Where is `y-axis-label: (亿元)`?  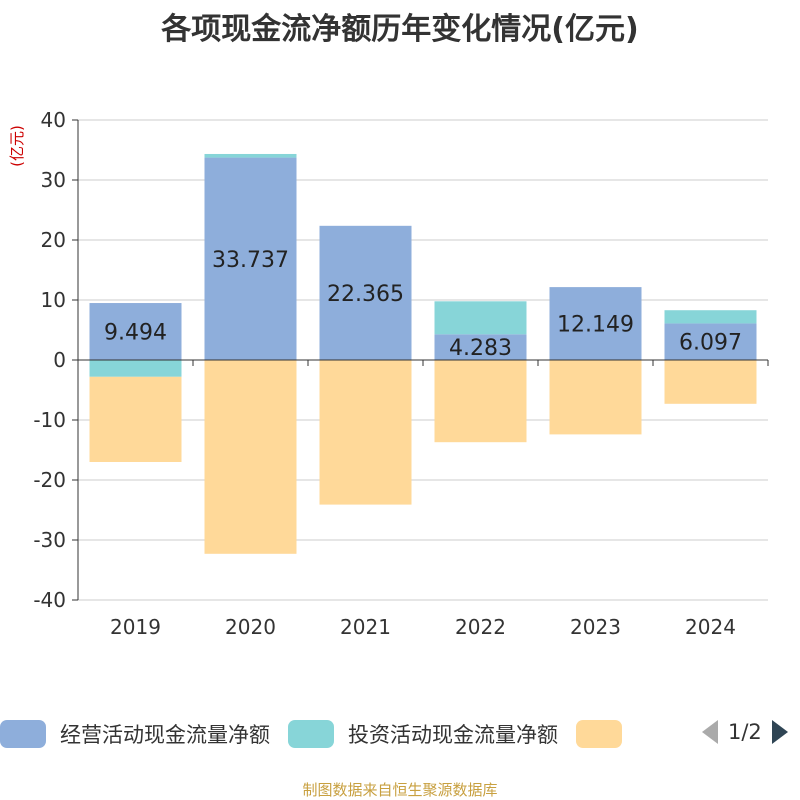
y-axis-label: (亿元) is located at coordinates (17, 146).